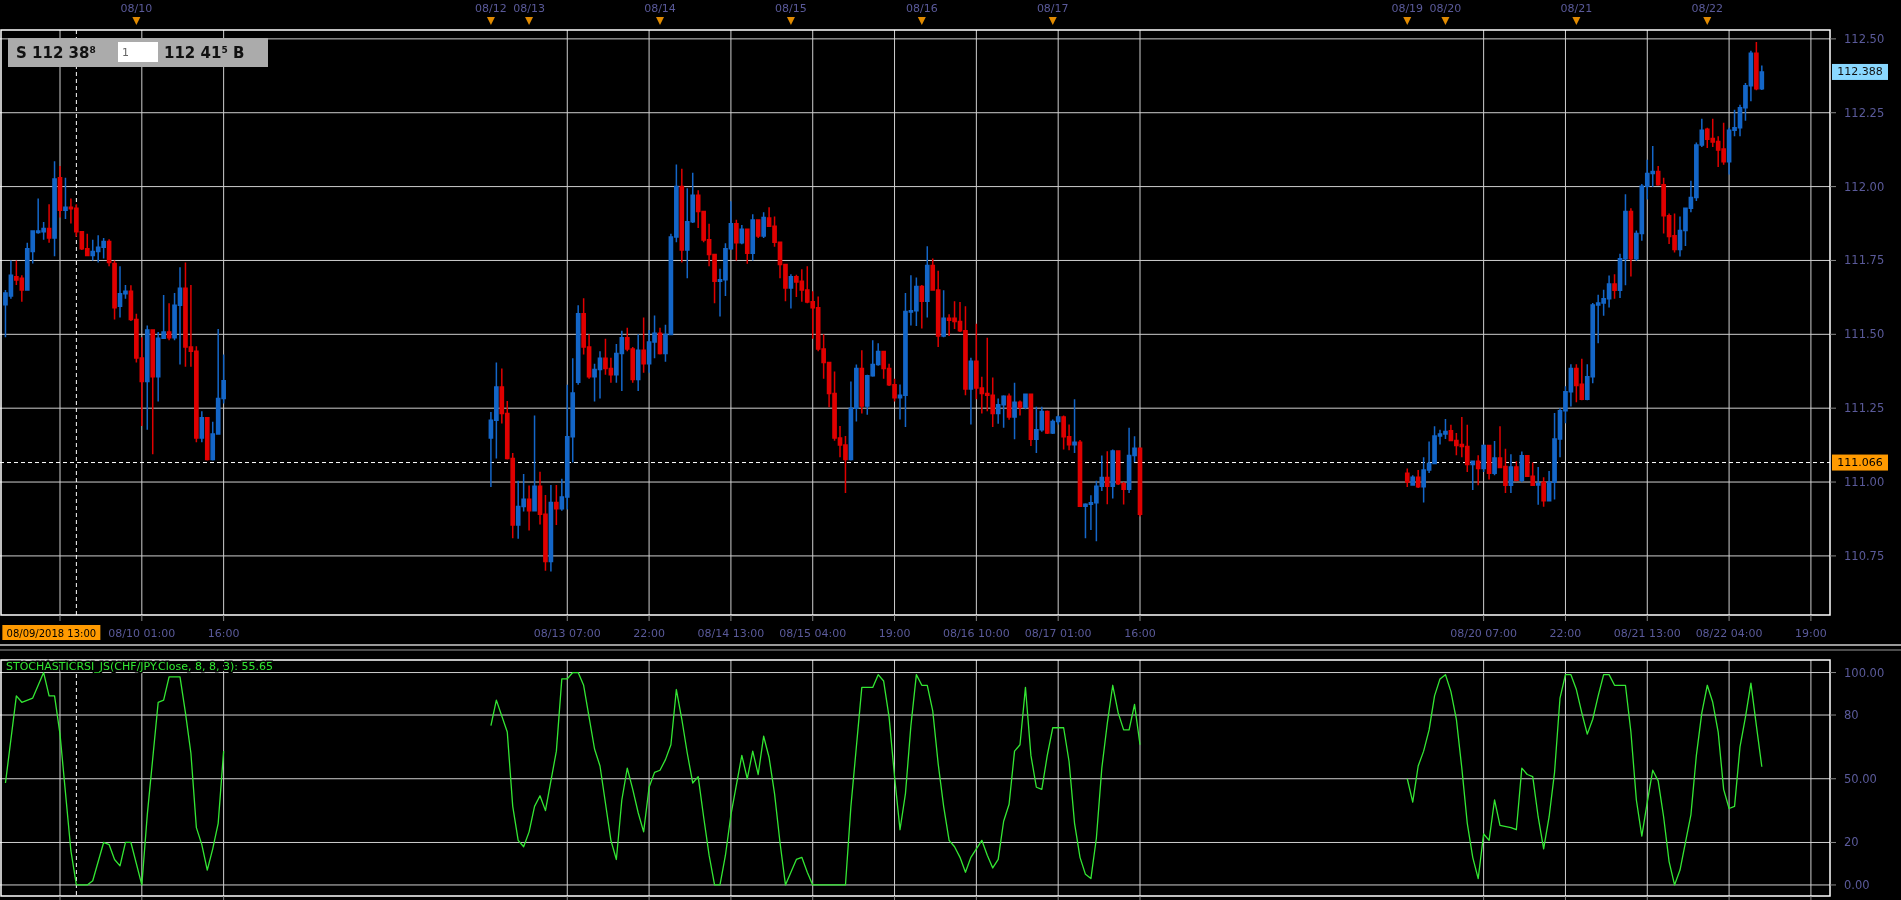 The image size is (1901, 900). I want to click on ref-line-label: 111.066, so click(1860, 463).